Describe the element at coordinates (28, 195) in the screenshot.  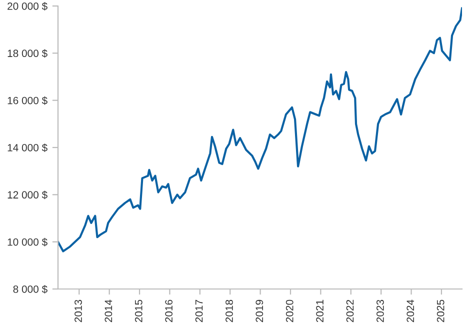
I see `y-tick-label: 12 000 $` at that location.